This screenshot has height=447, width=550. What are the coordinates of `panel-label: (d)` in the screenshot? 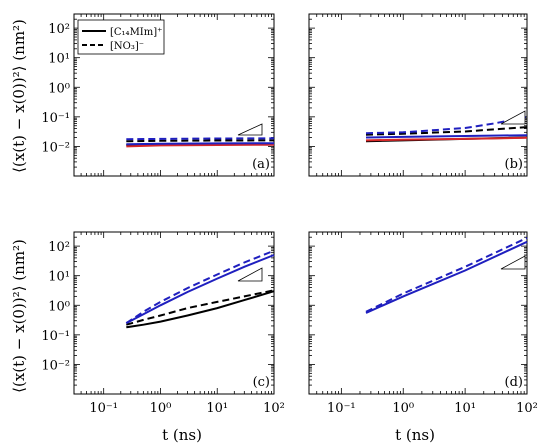 It's located at (514, 382).